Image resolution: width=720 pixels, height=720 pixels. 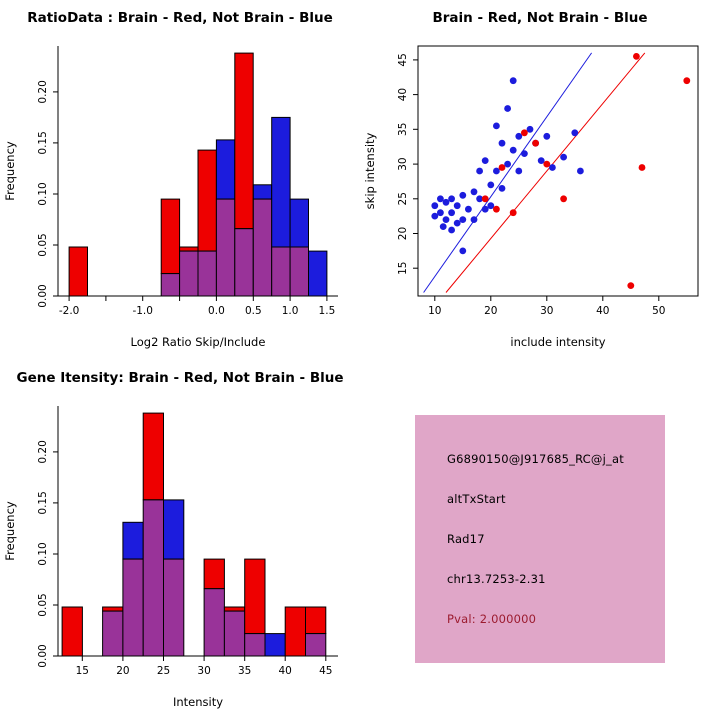 What do you see at coordinates (142, 311) in the screenshot?
I see `svg-text: -1.0` at bounding box center [142, 311].